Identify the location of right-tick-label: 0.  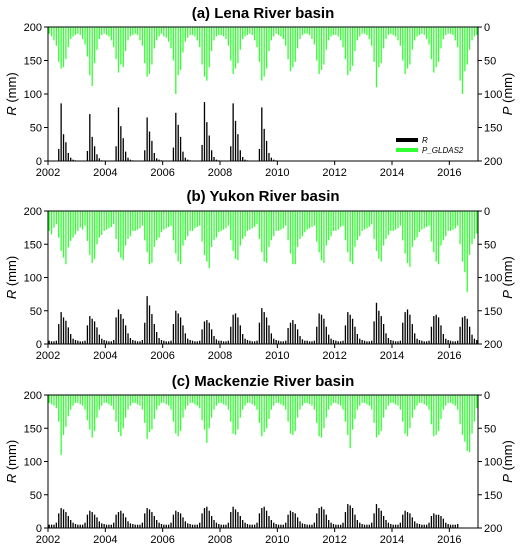
(487, 28).